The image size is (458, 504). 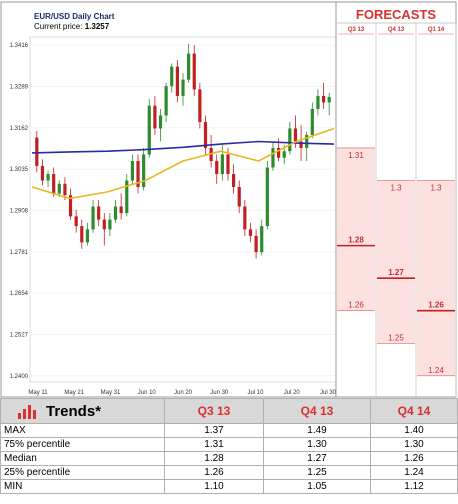 What do you see at coordinates (147, 393) in the screenshot?
I see `x-tick-label: Jun 10` at bounding box center [147, 393].